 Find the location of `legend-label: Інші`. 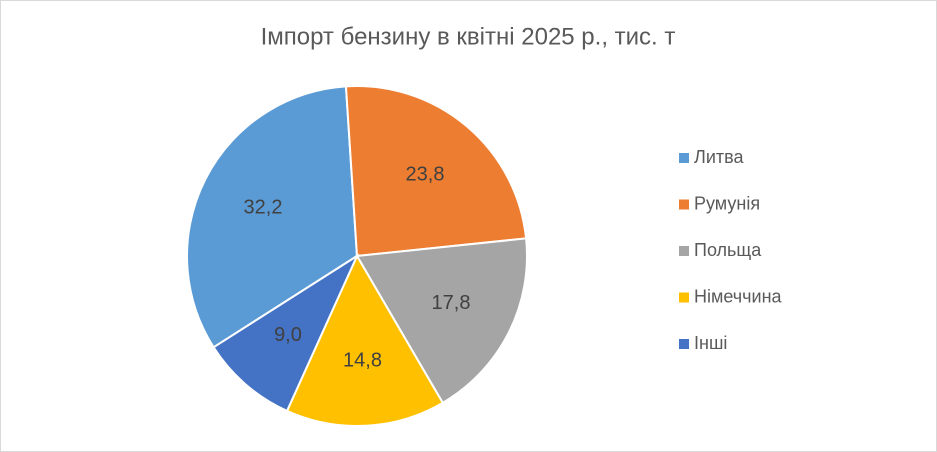

legend-label: Інші is located at coordinates (710, 343).